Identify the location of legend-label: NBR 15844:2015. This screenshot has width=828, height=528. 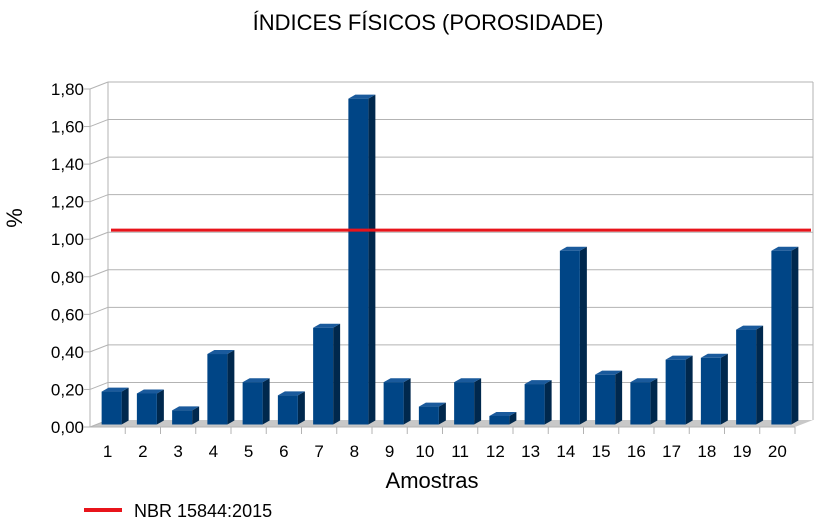
(203, 511).